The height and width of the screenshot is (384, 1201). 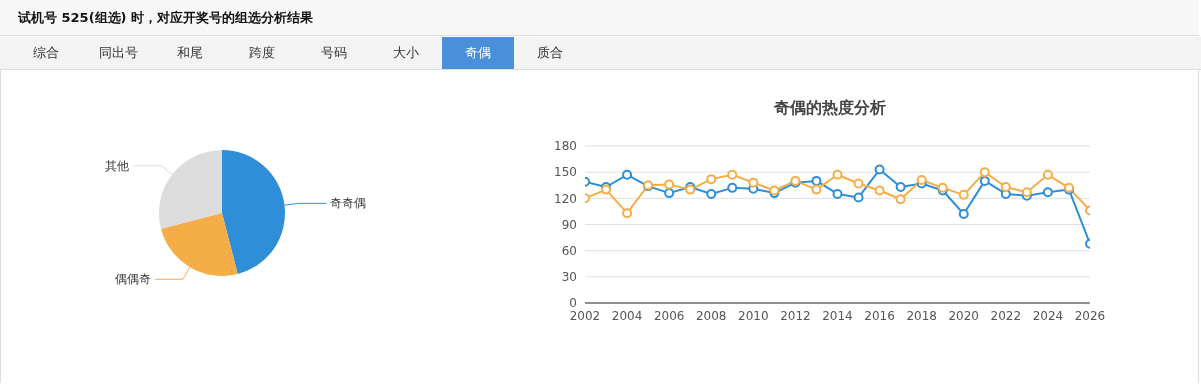 What do you see at coordinates (830, 108) in the screenshot?
I see `chart-title: 奇偶的热度分析` at bounding box center [830, 108].